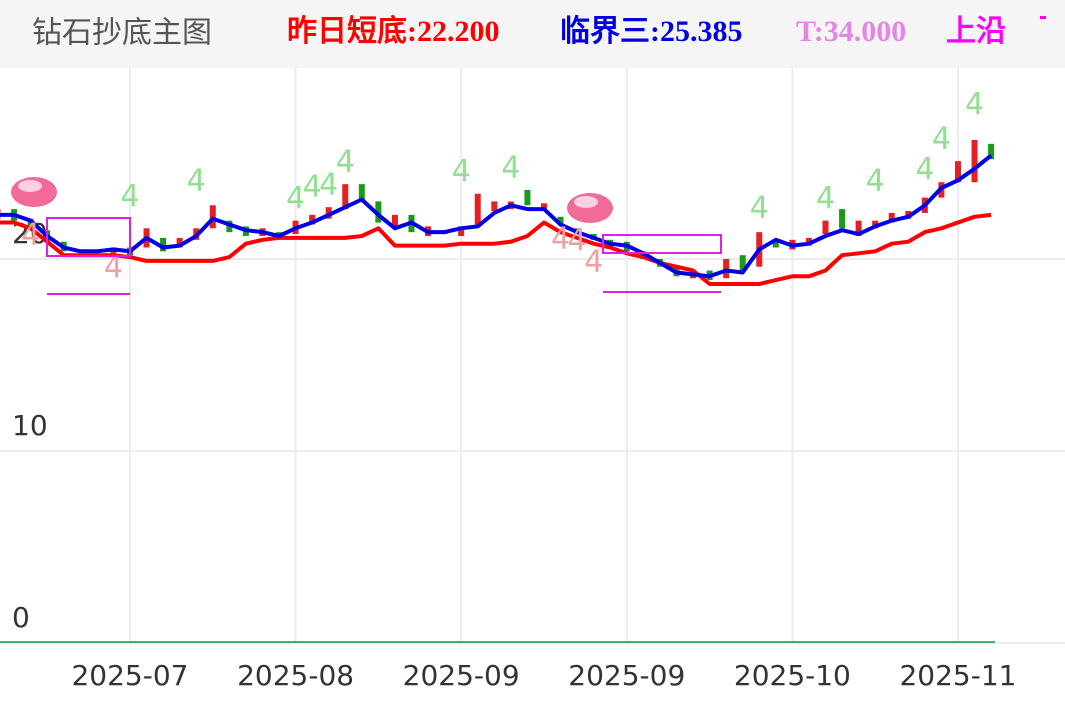  What do you see at coordinates (851, 31) in the screenshot?
I see `legend-item: T:34.000` at bounding box center [851, 31].